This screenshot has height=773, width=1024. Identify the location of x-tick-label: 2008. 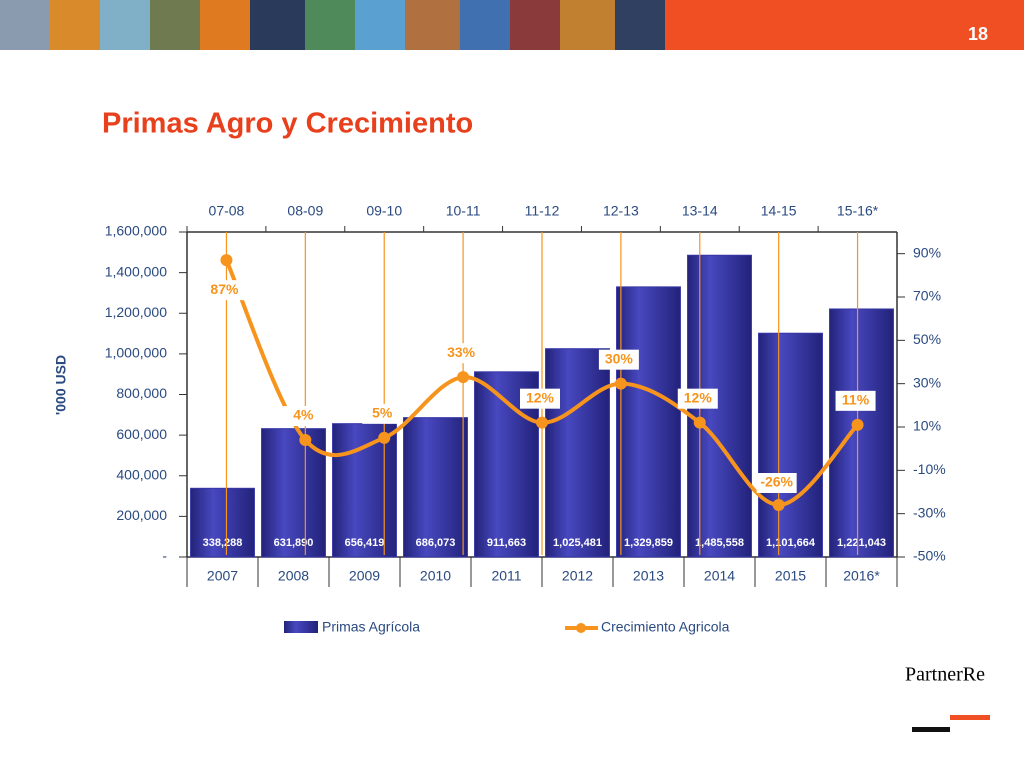
(293, 576).